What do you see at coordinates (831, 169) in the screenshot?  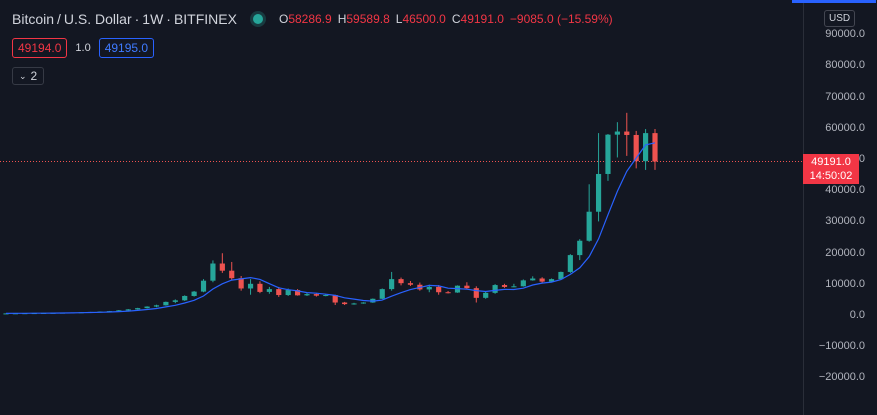 I see `last-price-label: 49191.0 14:50:02` at bounding box center [831, 169].